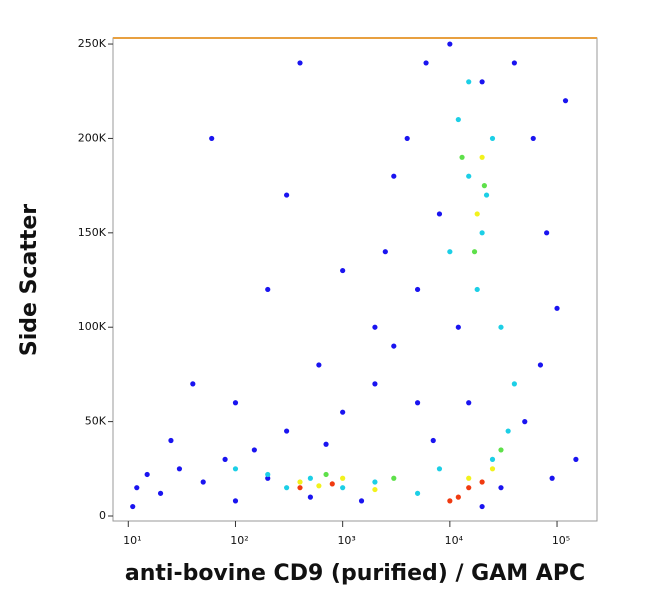 Image resolution: width=650 pixels, height=606 pixels. Describe the element at coordinates (355, 573) in the screenshot. I see `x-axis-title: anti-bovine CD9 (purified) / GAM APC` at that location.